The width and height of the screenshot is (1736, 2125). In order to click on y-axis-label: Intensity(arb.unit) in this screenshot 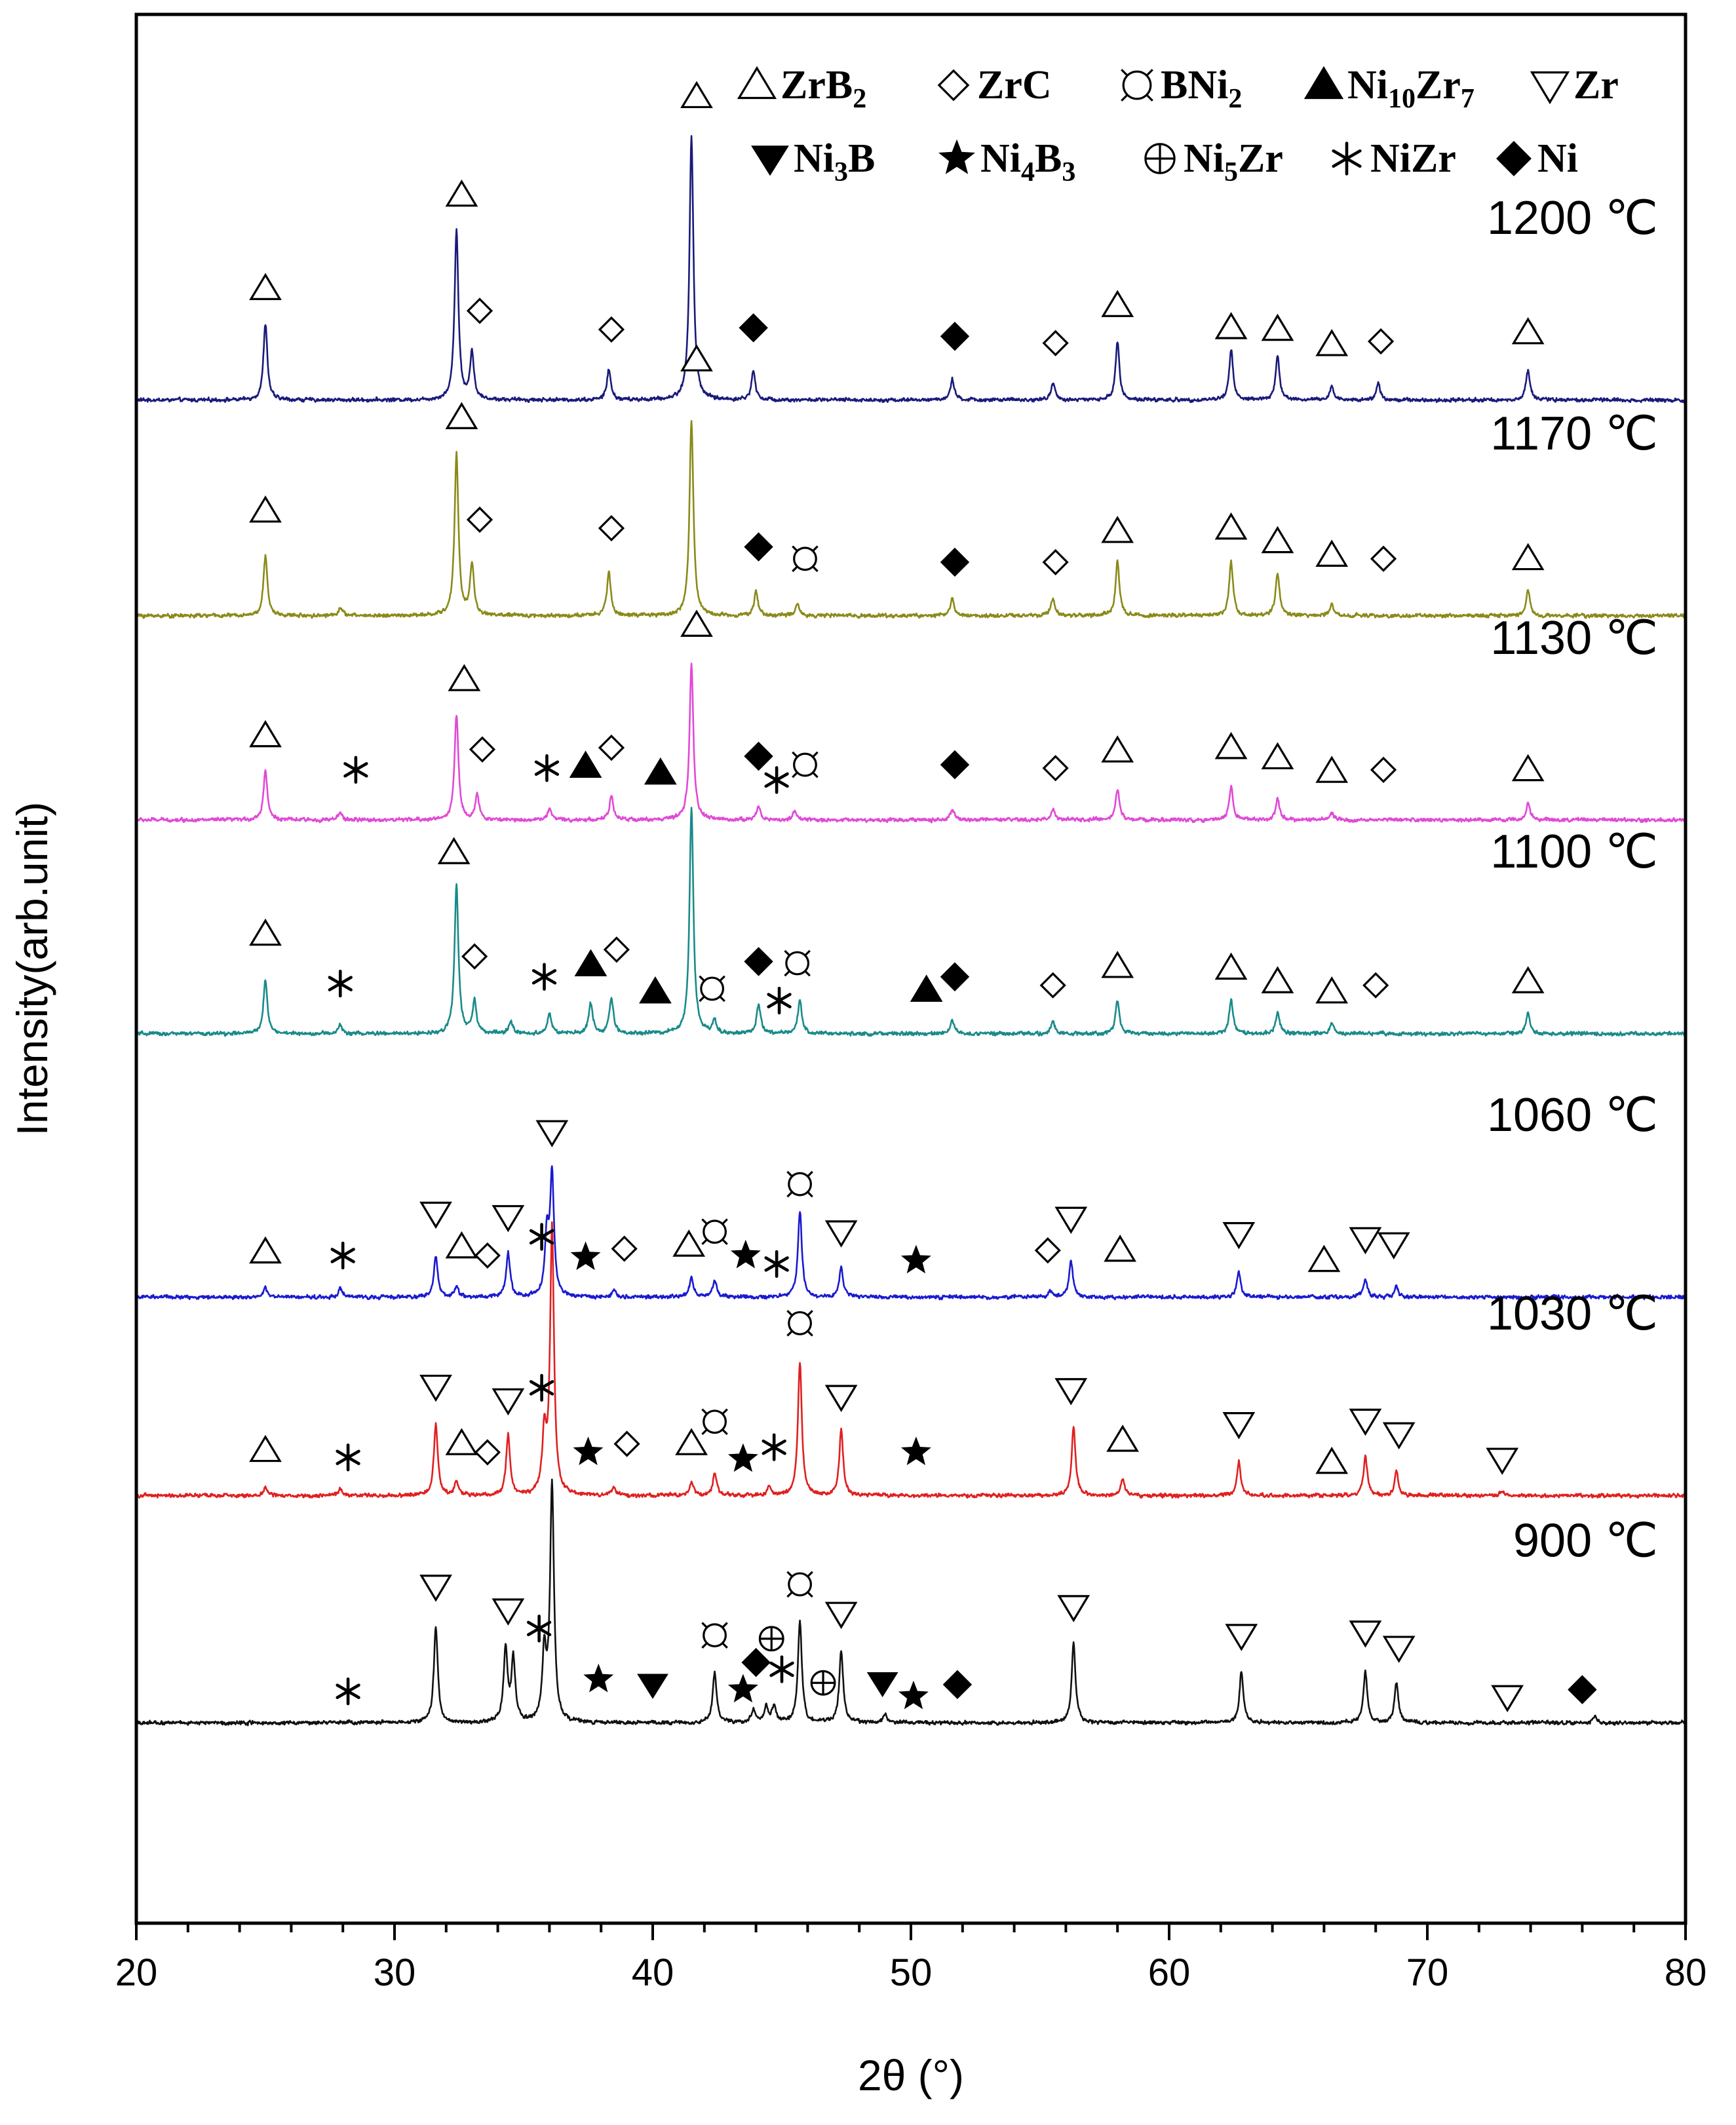, I will do `click(32, 969)`.